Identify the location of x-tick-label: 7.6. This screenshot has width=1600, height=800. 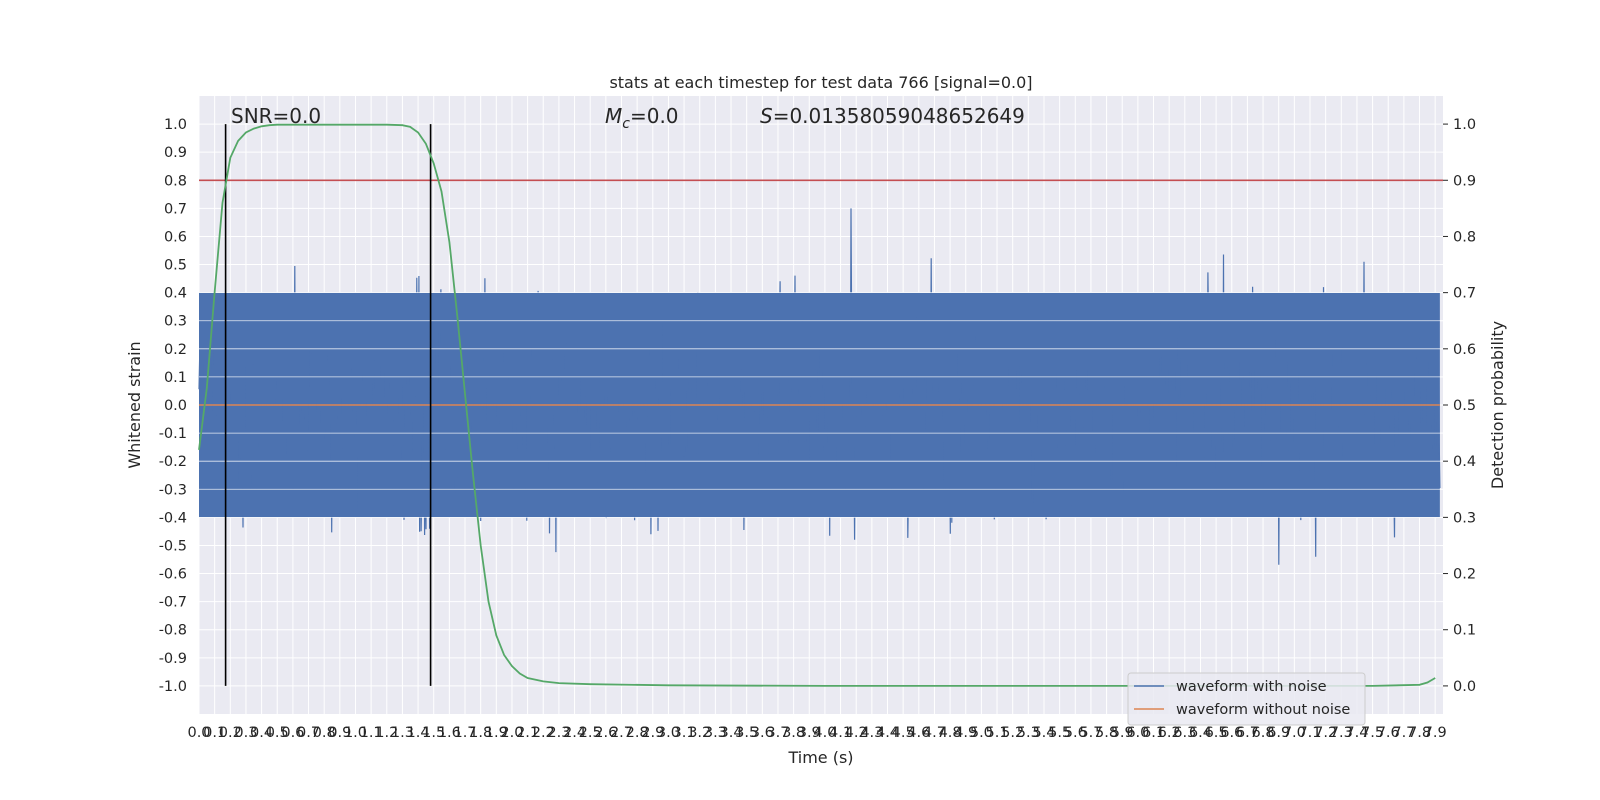
(1388, 733).